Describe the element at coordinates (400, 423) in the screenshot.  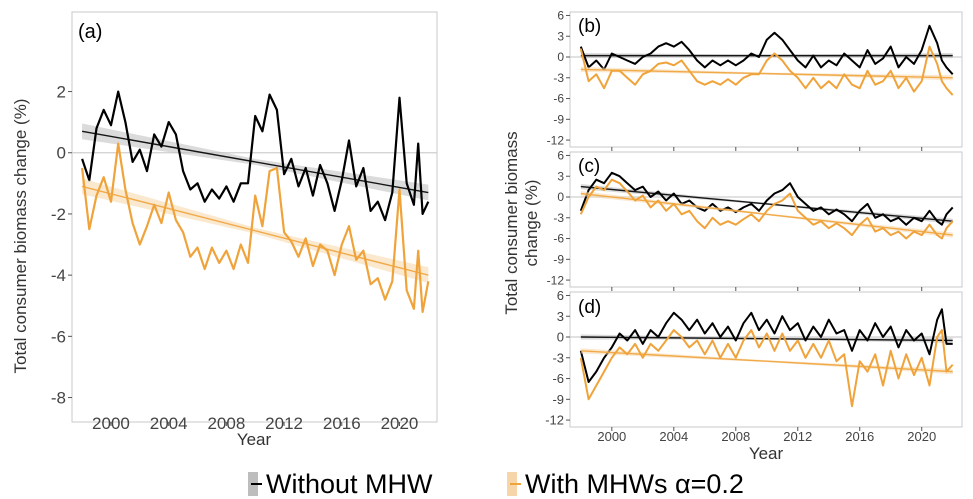
I see `panel-a-xtick-label: 2020` at that location.